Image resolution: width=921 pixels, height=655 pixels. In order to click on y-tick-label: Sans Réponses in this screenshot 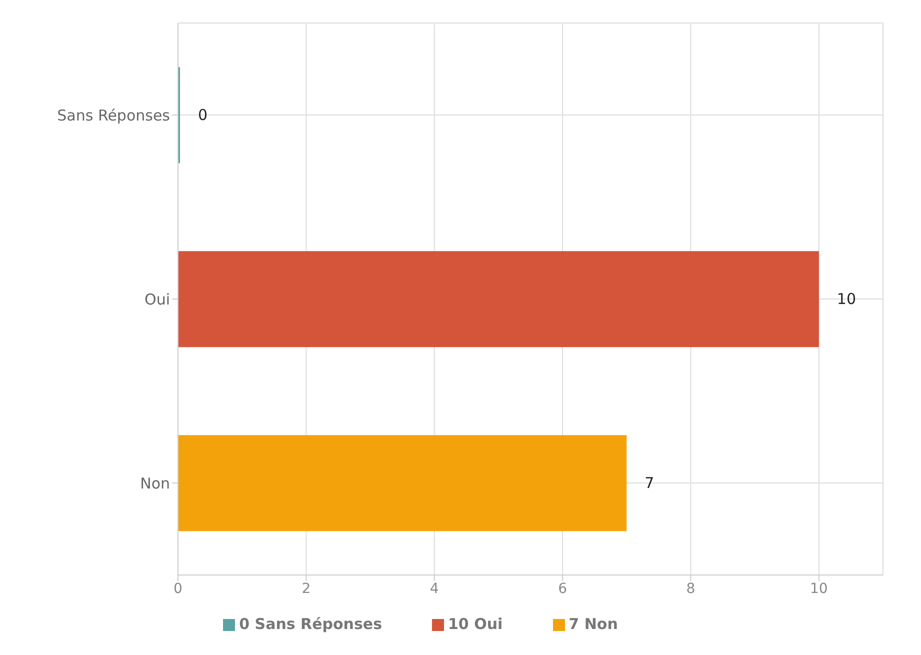, I will do `click(113, 115)`.